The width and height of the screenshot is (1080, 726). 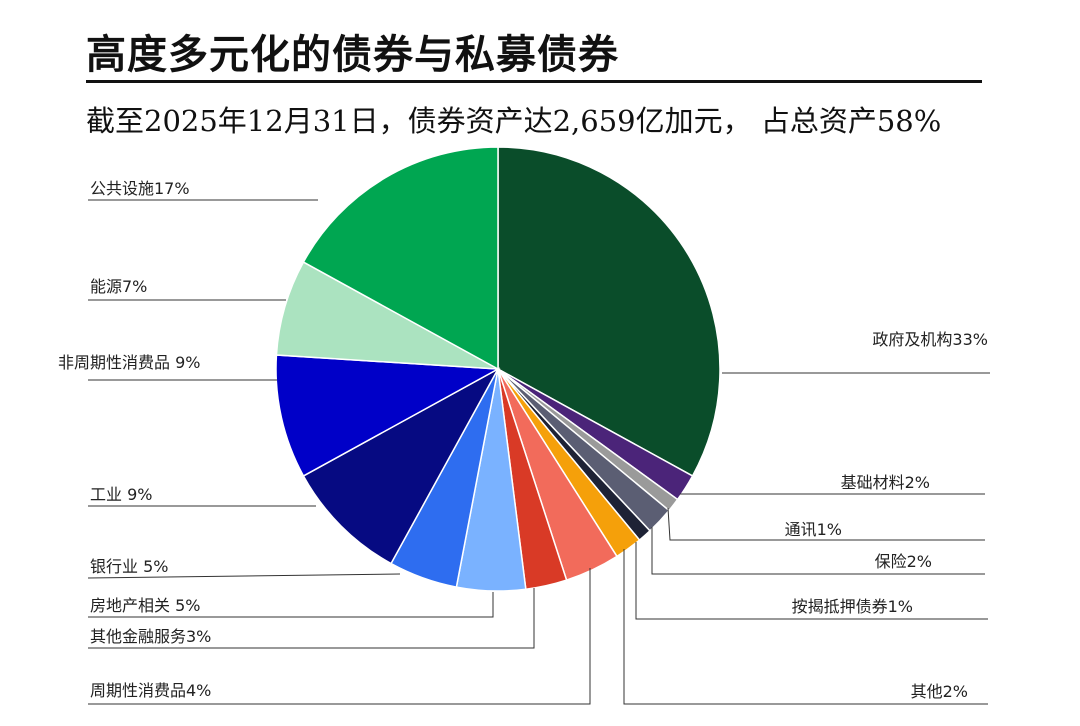 What do you see at coordinates (885, 482) in the screenshot?
I see `slice-label-1: 基础材料2%` at bounding box center [885, 482].